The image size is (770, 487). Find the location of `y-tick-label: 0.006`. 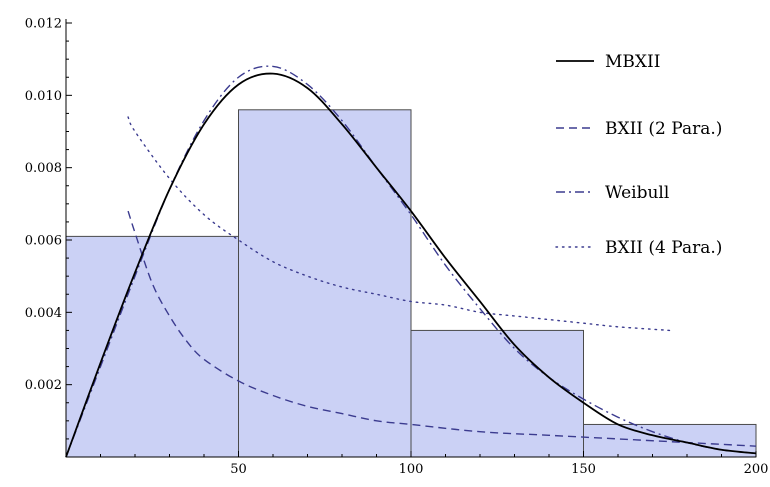

y-tick-label: 0.006 is located at coordinates (43, 241).